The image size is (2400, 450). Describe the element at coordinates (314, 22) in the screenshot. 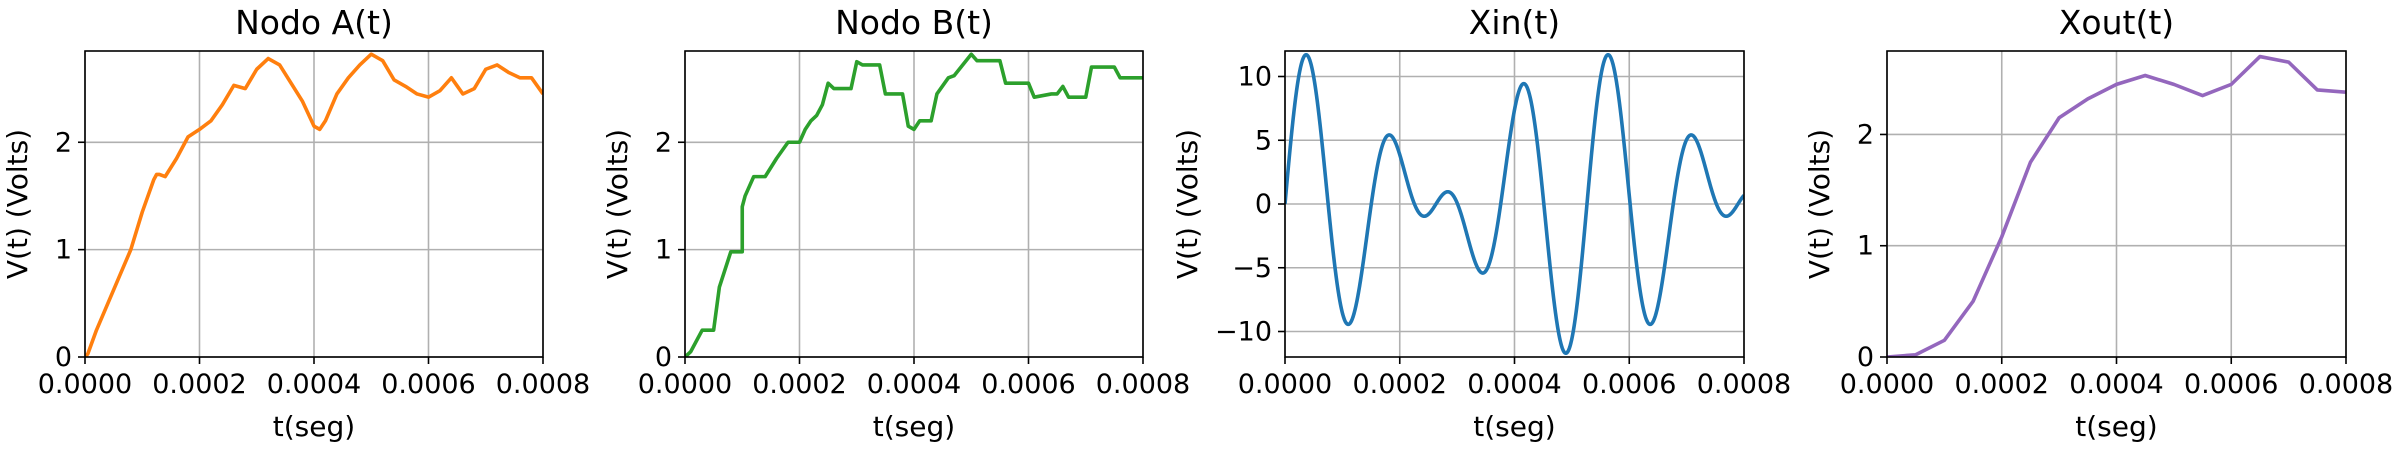

I see `chart-title: Nodo A(t)` at that location.